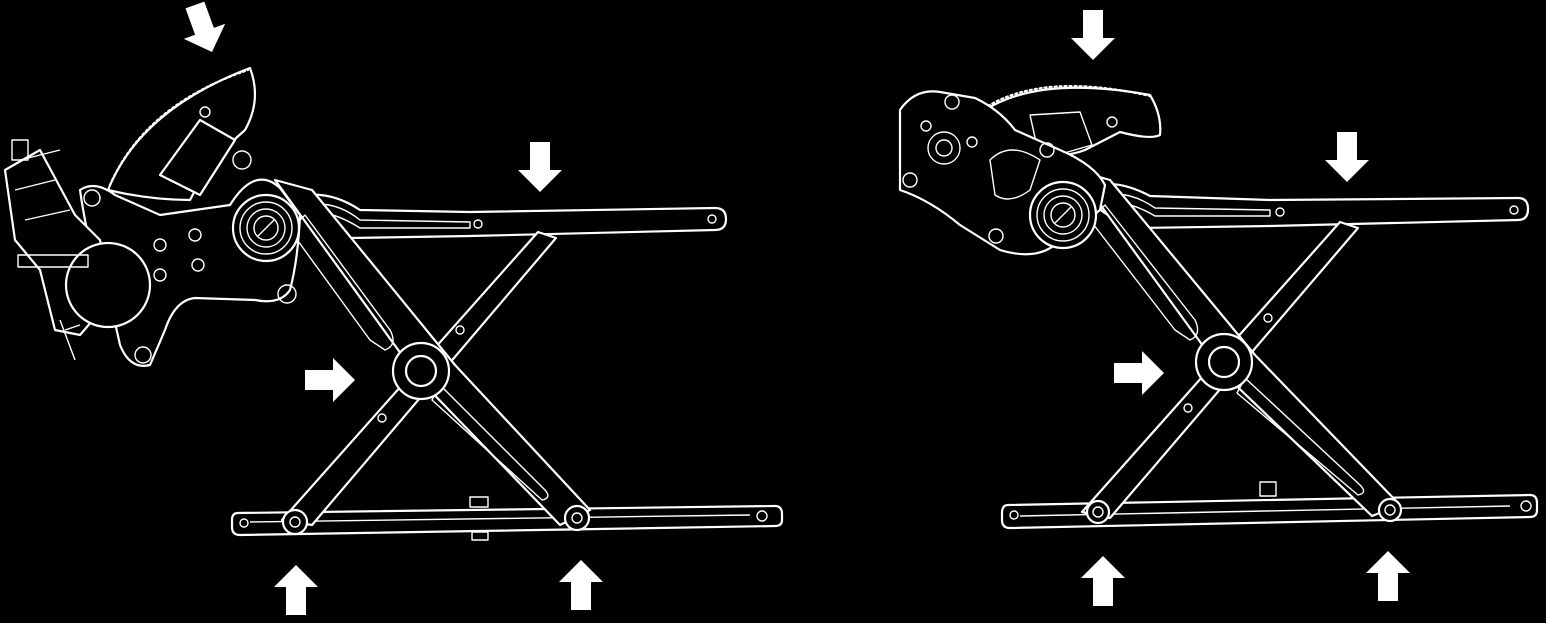 The height and width of the screenshot is (623, 1546). What do you see at coordinates (513, 216) in the screenshot?
I see `left-upper-rail` at bounding box center [513, 216].